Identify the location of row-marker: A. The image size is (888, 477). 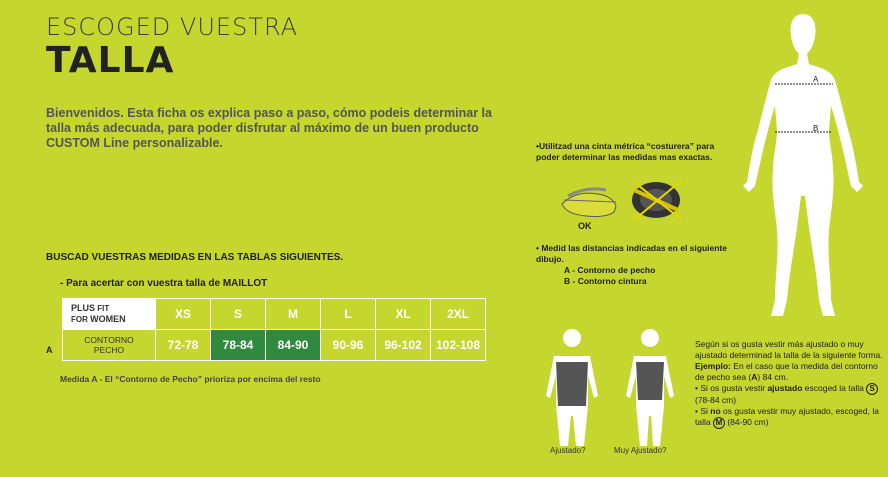
(49, 350).